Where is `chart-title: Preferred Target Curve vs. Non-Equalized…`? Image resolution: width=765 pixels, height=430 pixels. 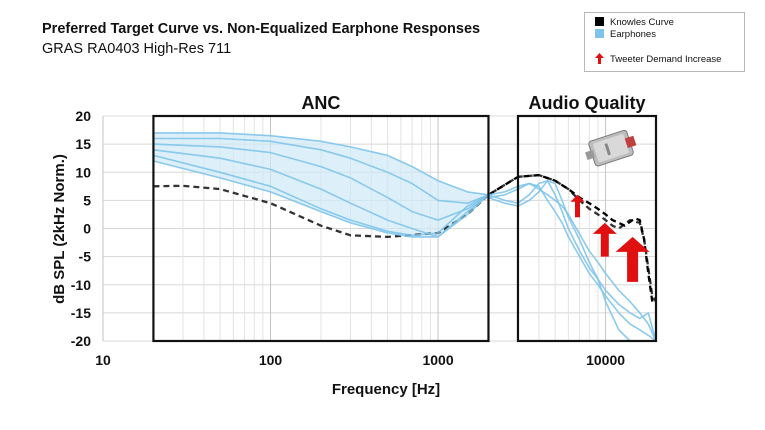
chart-title: Preferred Target Curve vs. Non-Equalized… is located at coordinates (261, 29).